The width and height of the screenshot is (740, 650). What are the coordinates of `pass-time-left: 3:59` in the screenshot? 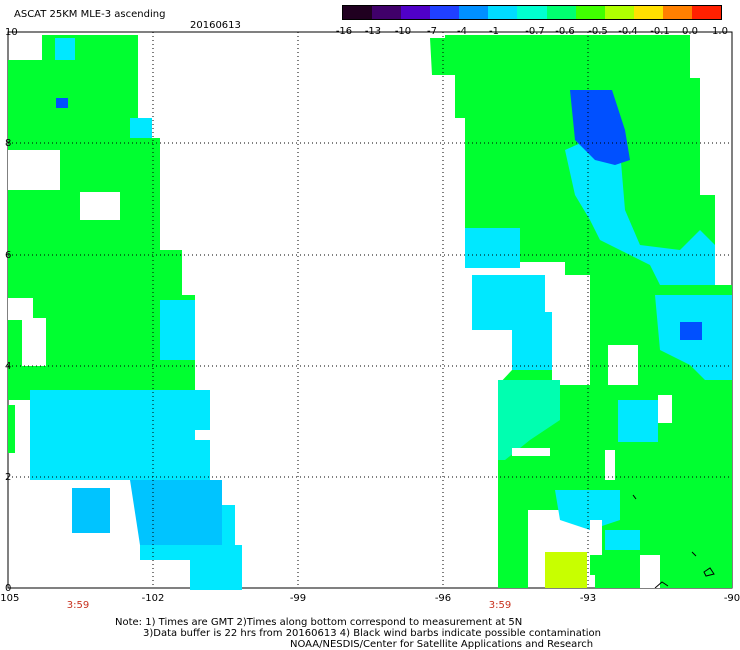 It's located at (78, 605).